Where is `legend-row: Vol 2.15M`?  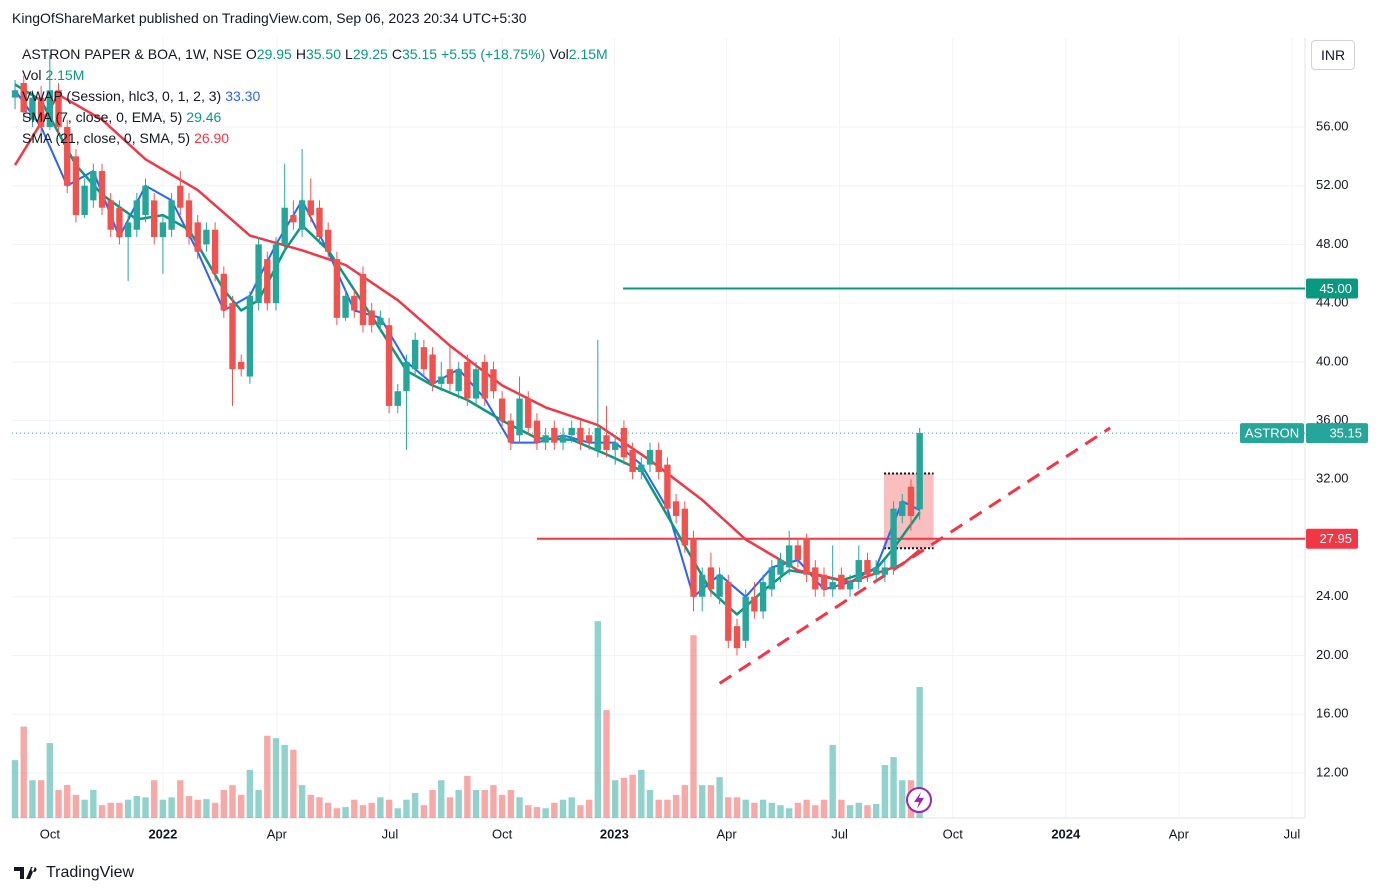 legend-row: Vol 2.15M is located at coordinates (315, 75).